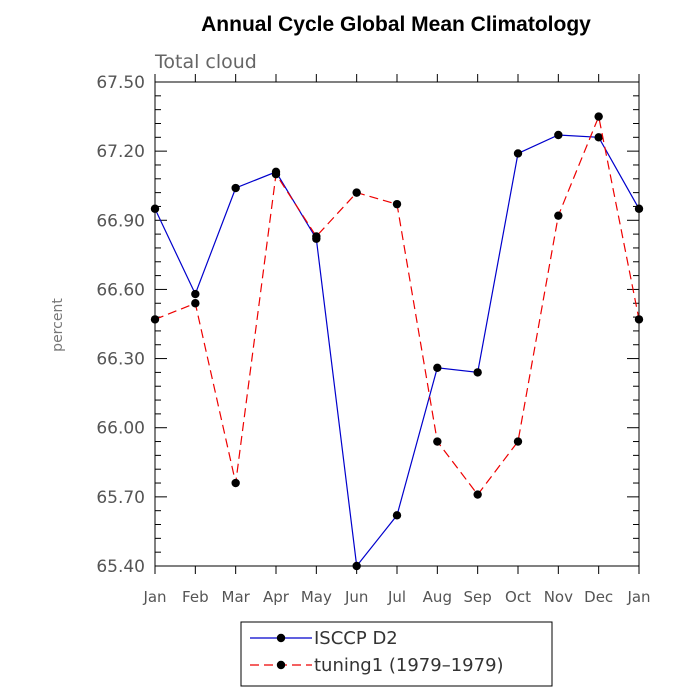 The height and width of the screenshot is (700, 700). I want to click on y-tick-label: 66.90, so click(120, 221).